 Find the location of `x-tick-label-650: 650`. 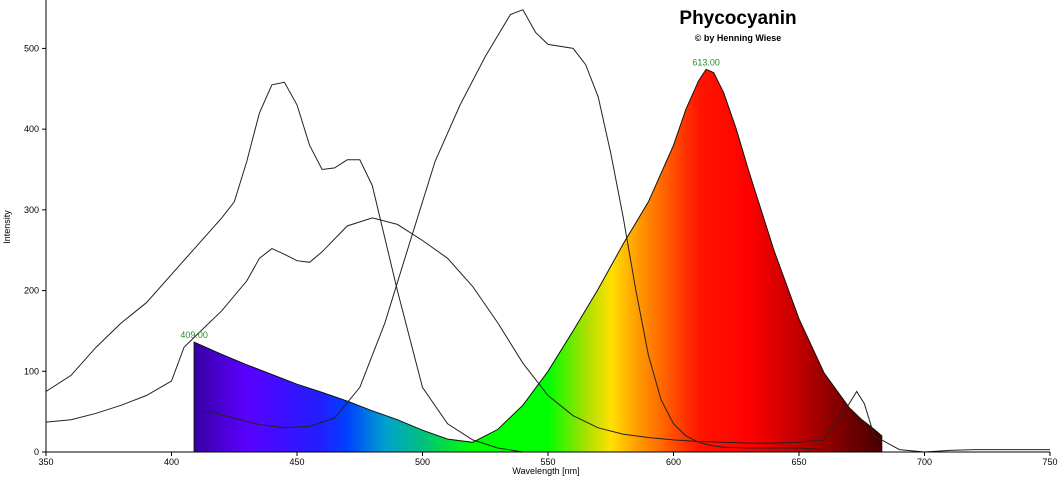

x-tick-label-650: 650 is located at coordinates (798, 462).